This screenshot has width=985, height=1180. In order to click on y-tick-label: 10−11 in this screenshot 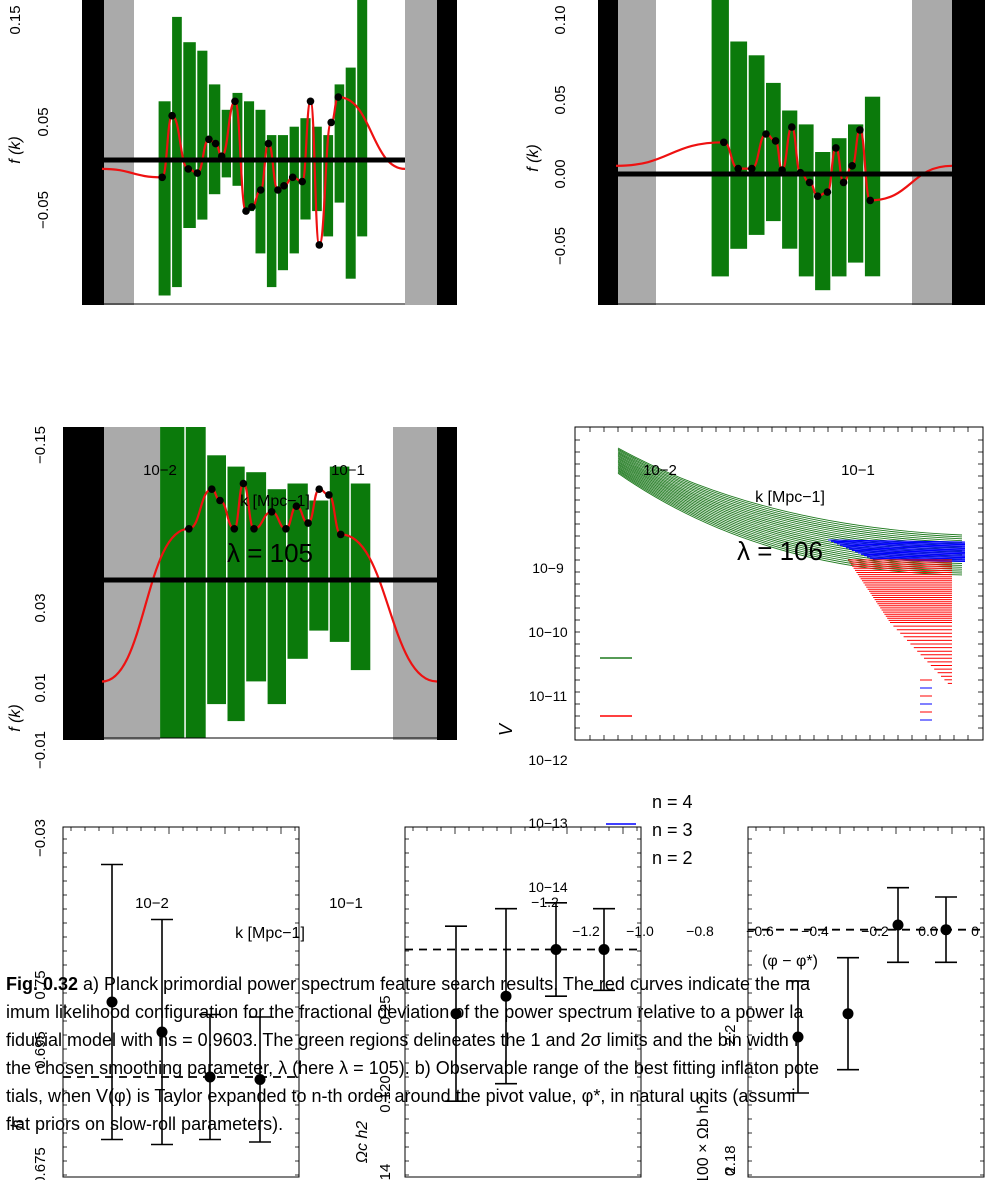, I will do `click(548, 696)`.